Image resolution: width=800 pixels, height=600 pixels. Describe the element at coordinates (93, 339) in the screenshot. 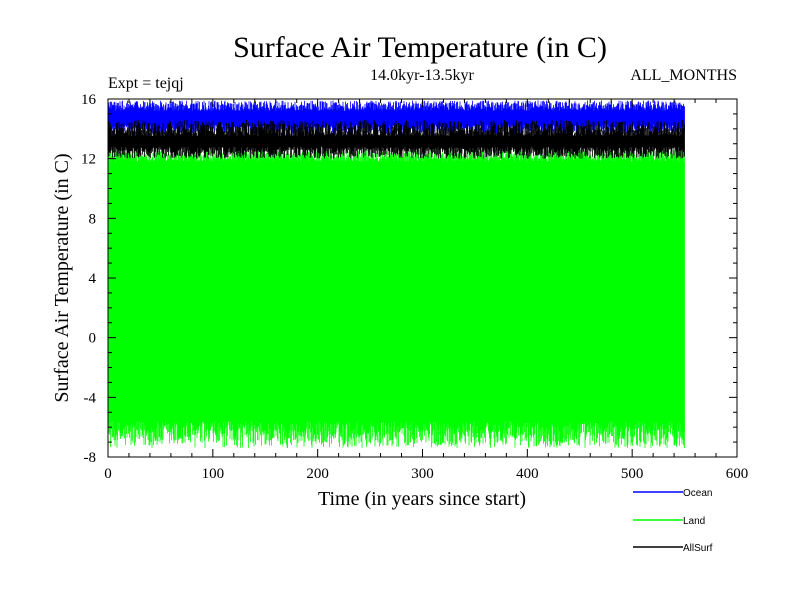

I see `y-tick-label: 0` at that location.